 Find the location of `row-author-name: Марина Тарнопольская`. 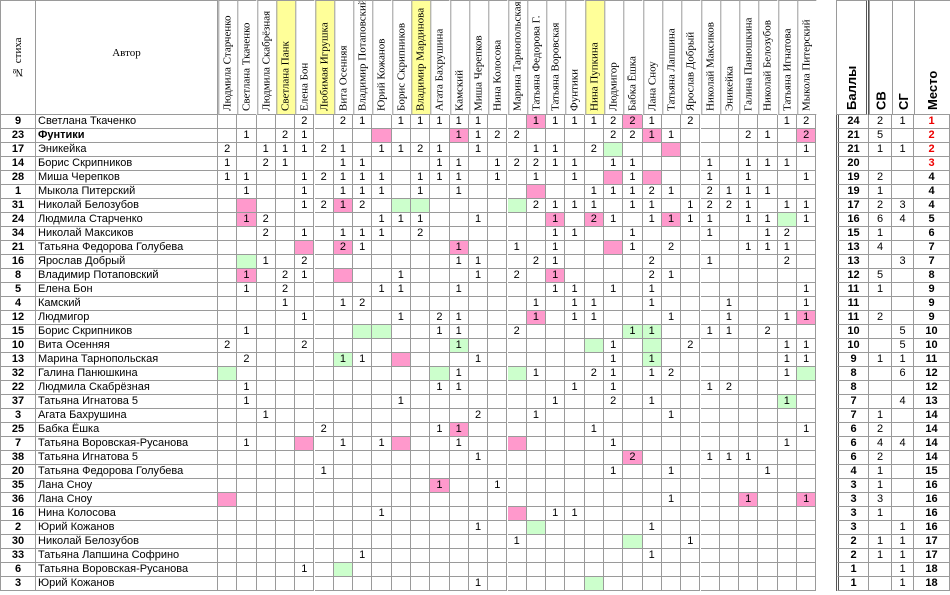

row-author-name: Марина Тарнопольская is located at coordinates (127, 360).